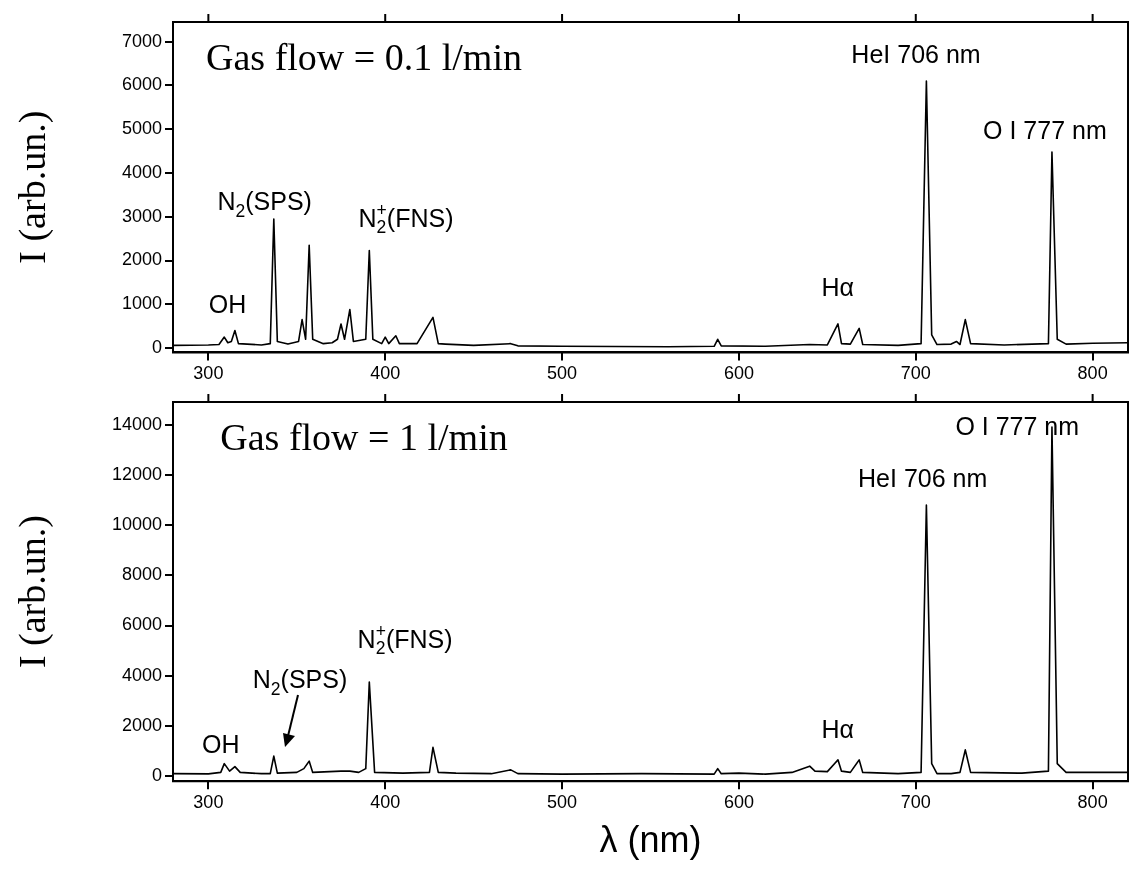  What do you see at coordinates (141, 303) in the screenshot?
I see `y-tick-label: 1000` at bounding box center [141, 303].